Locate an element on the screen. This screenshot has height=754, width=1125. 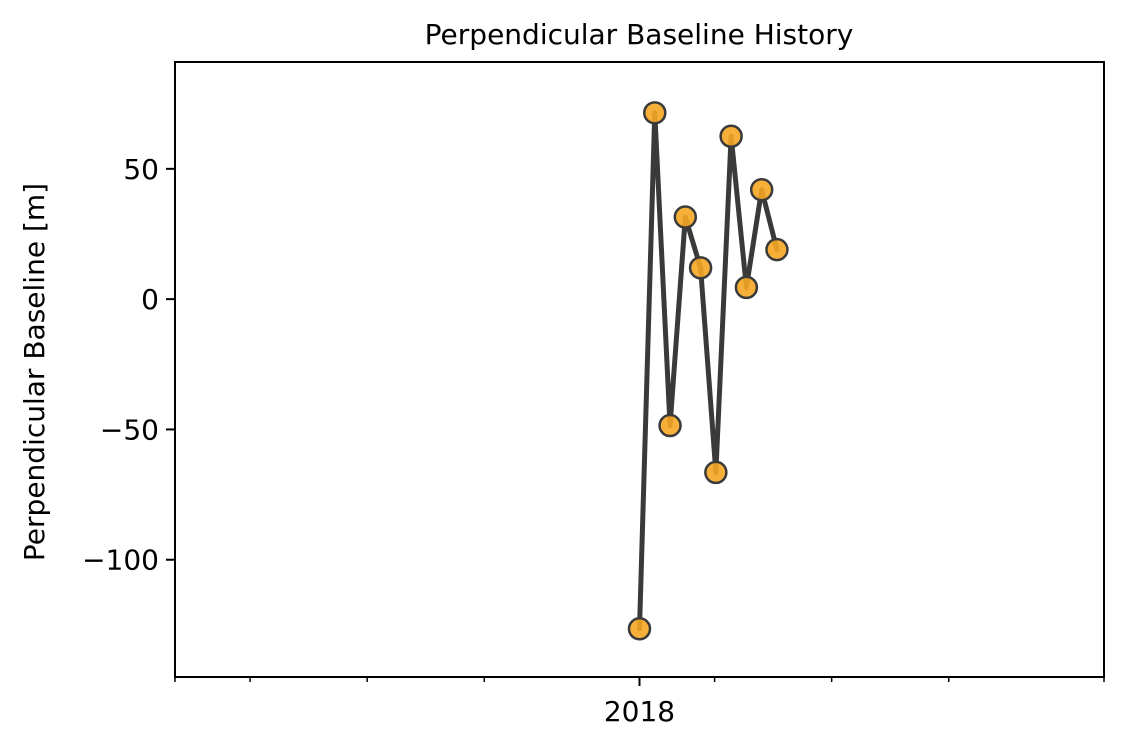
x-tick-label: 2018 is located at coordinates (639, 711).